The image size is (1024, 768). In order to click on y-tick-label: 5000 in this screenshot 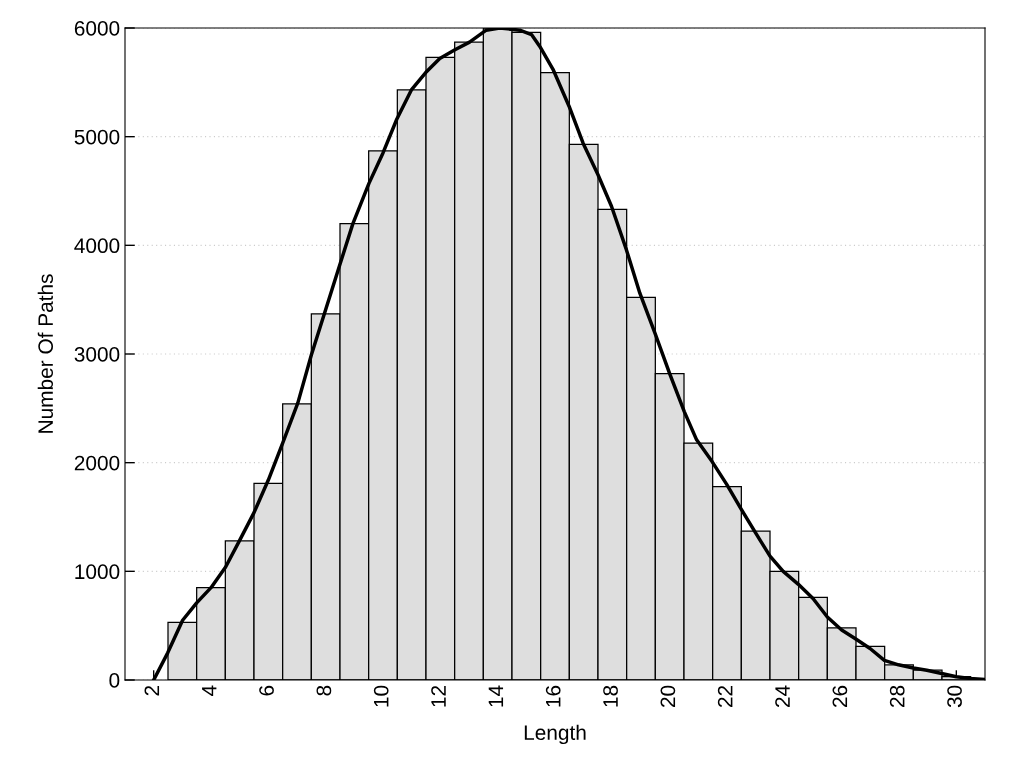, I will do `click(97, 137)`.